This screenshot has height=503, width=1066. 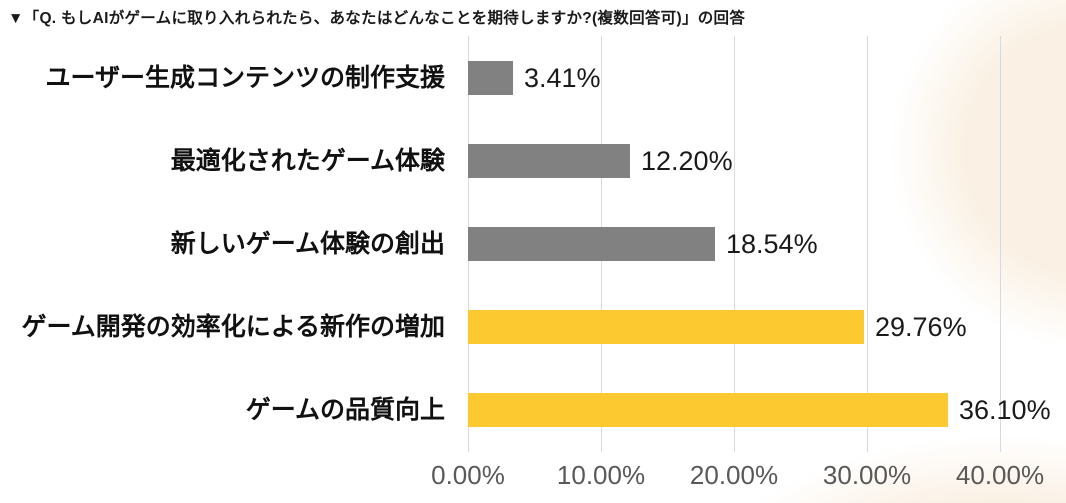 What do you see at coordinates (1005, 410) in the screenshot?
I see `value-label: 36.10%` at bounding box center [1005, 410].